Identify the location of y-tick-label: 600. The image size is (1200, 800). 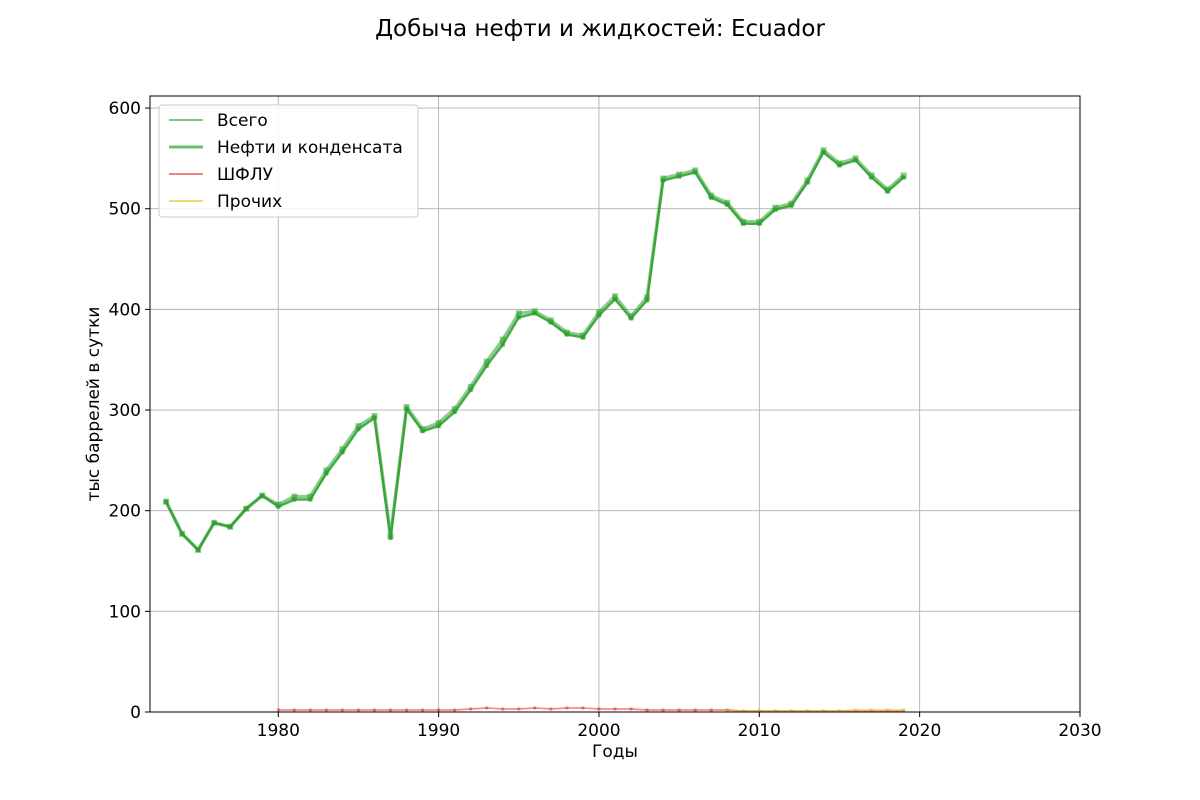
(125, 109).